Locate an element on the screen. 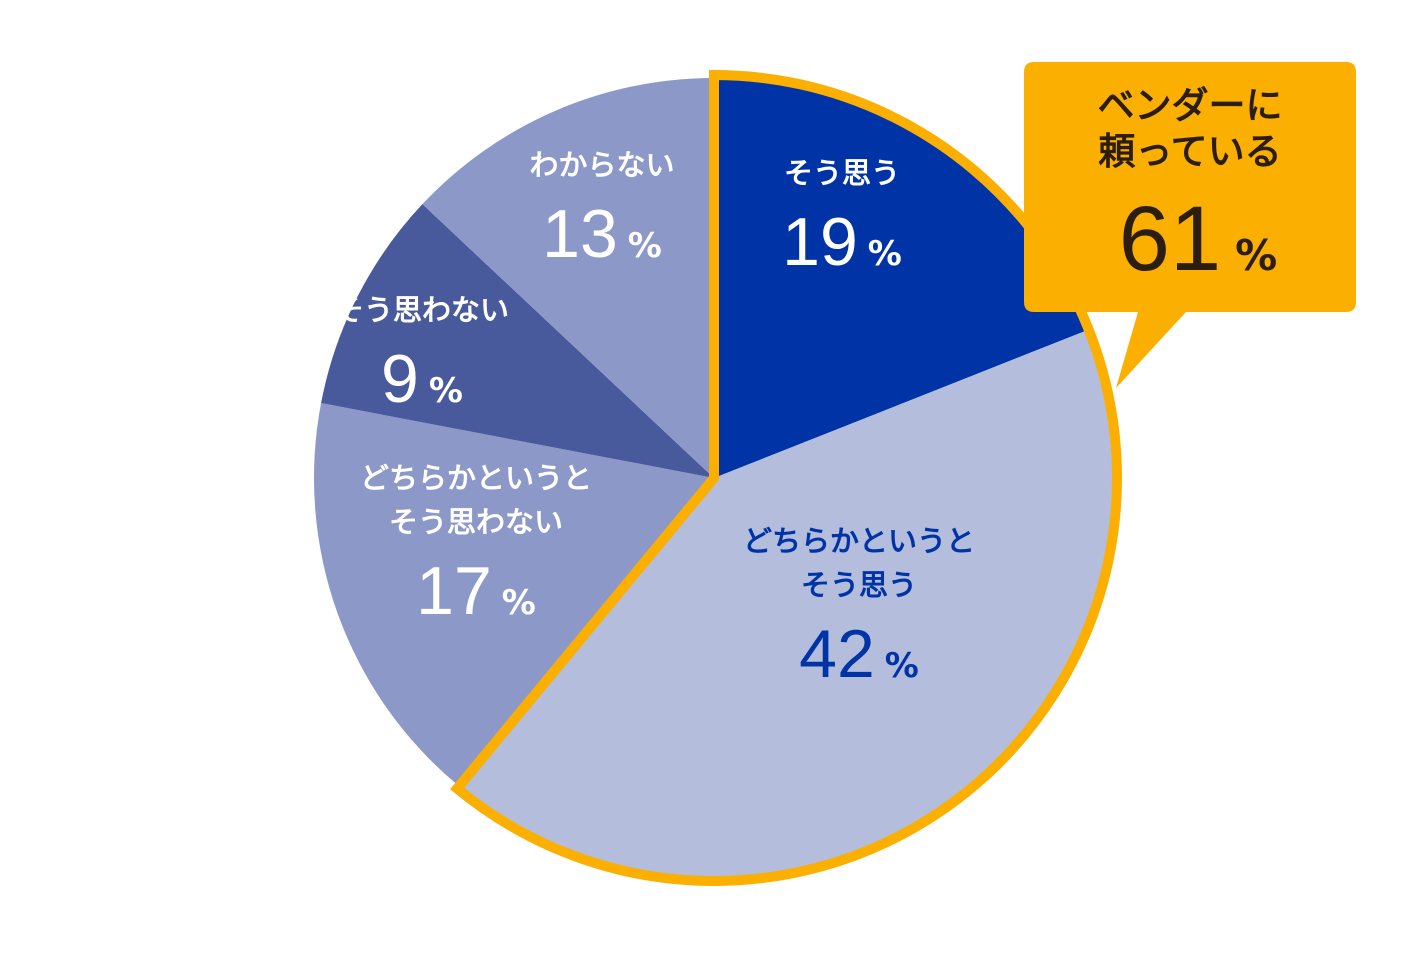 The width and height of the screenshot is (1423, 960). slice-2-value: 42% is located at coordinates (859, 654).